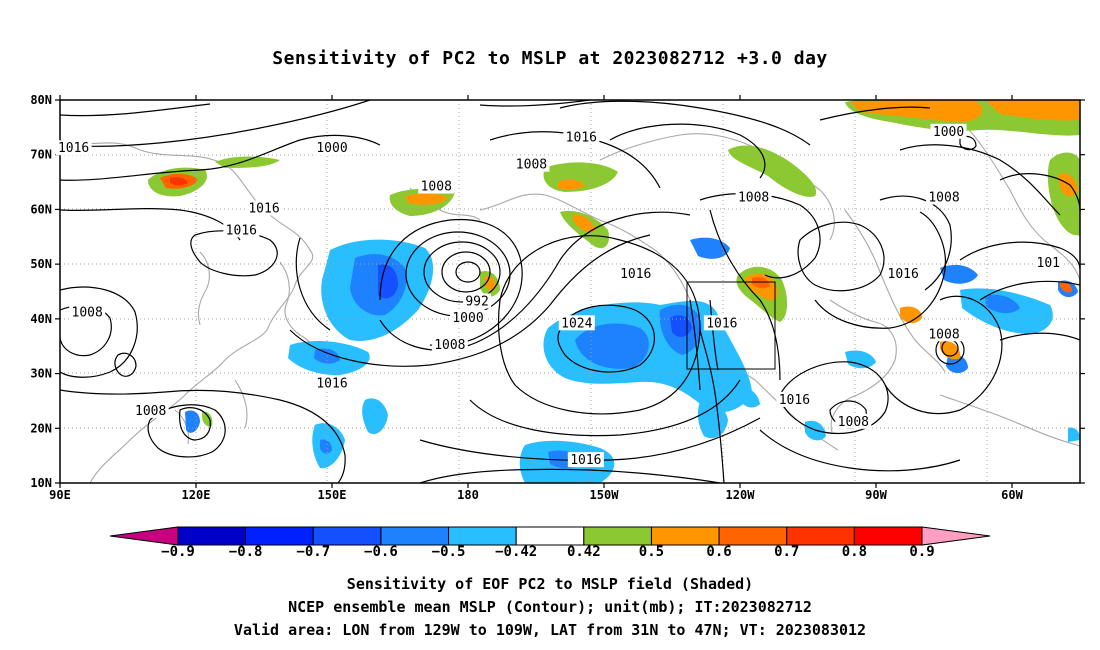  What do you see at coordinates (332, 495) in the screenshot?
I see `lon-tick-label: 150E` at bounding box center [332, 495].